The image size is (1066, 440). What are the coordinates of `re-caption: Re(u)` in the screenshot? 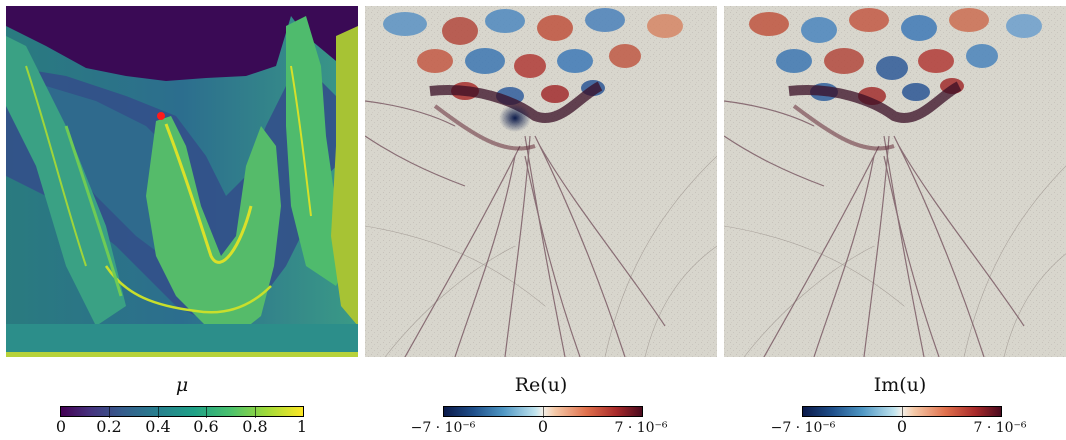 It's located at (541, 385).